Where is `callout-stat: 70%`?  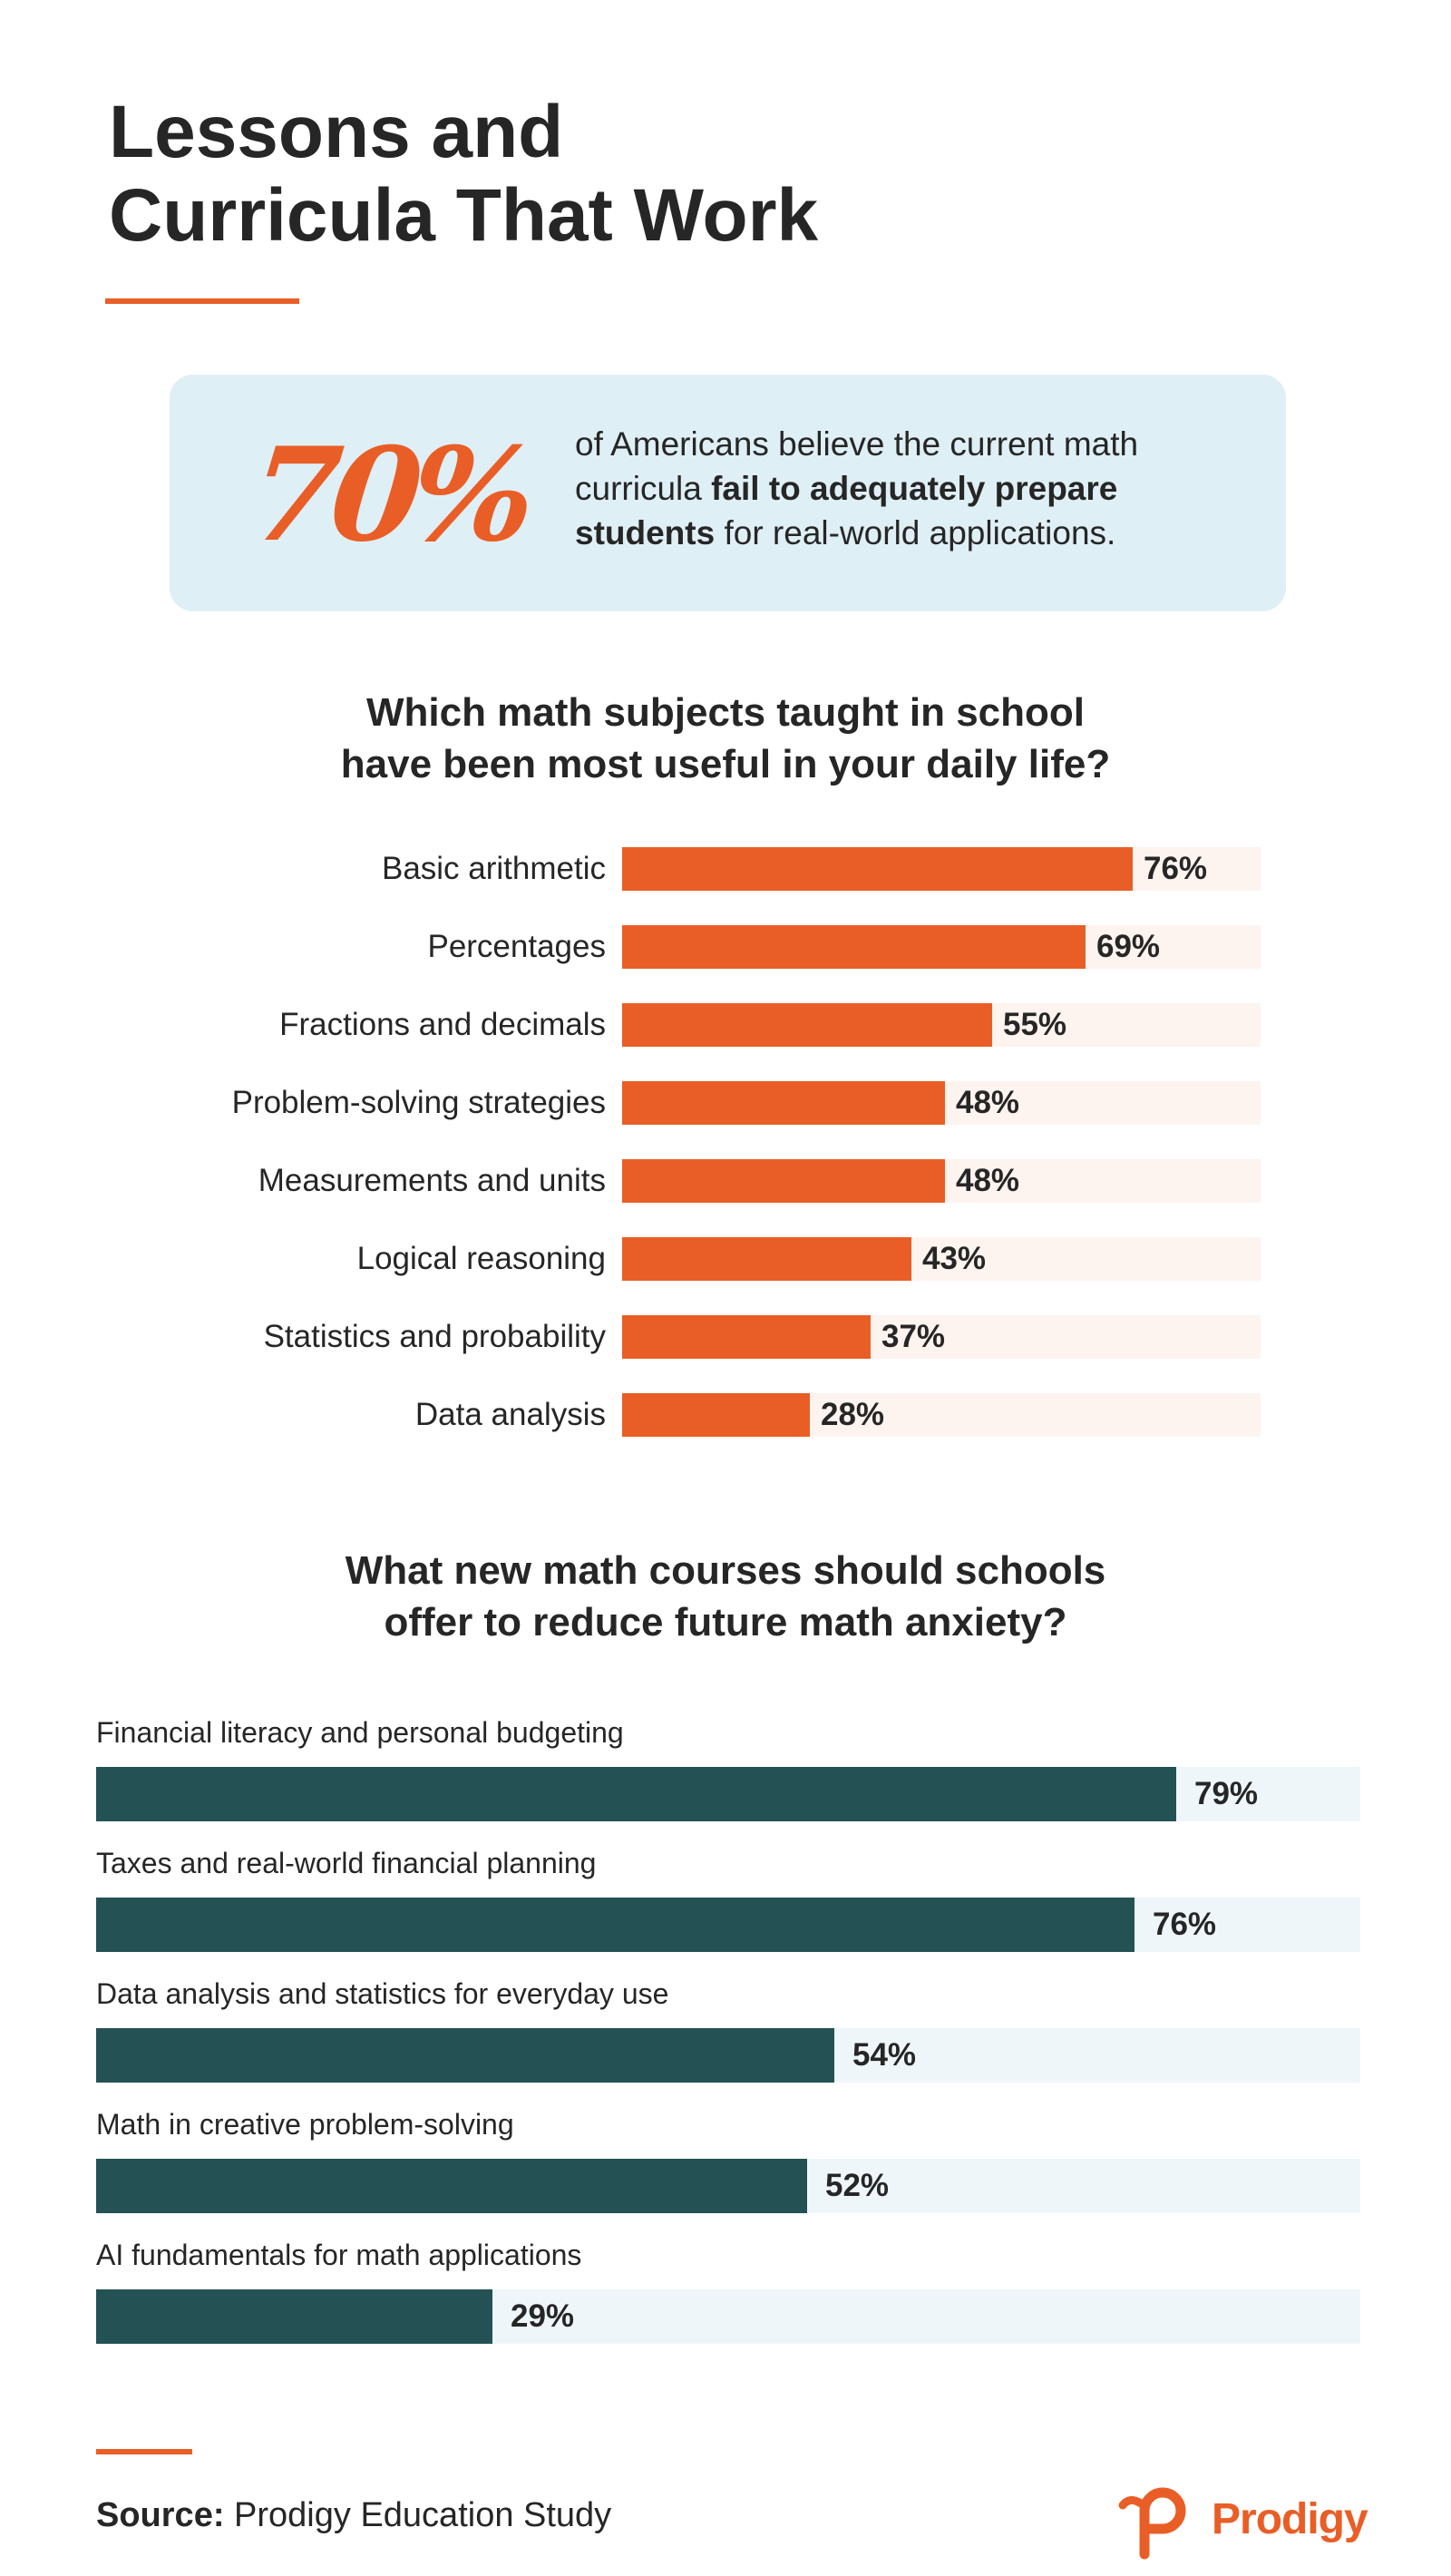 callout-stat: 70% is located at coordinates (389, 495).